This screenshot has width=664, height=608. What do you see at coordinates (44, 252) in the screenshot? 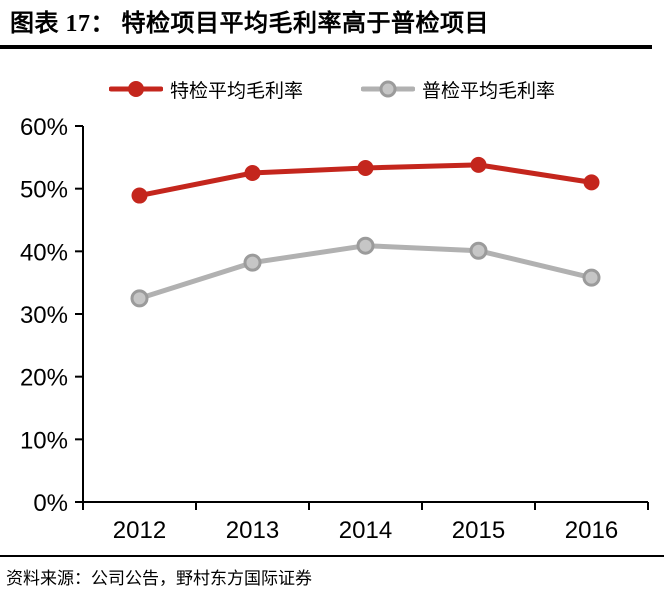
I see `y-tick-label: 40%` at bounding box center [44, 252].